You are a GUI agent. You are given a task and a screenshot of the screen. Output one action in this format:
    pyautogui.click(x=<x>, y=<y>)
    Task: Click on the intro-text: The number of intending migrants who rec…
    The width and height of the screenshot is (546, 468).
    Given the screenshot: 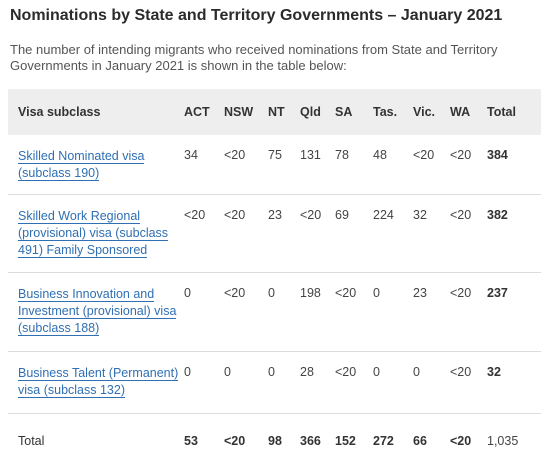 What is the action you would take?
    pyautogui.click(x=254, y=57)
    